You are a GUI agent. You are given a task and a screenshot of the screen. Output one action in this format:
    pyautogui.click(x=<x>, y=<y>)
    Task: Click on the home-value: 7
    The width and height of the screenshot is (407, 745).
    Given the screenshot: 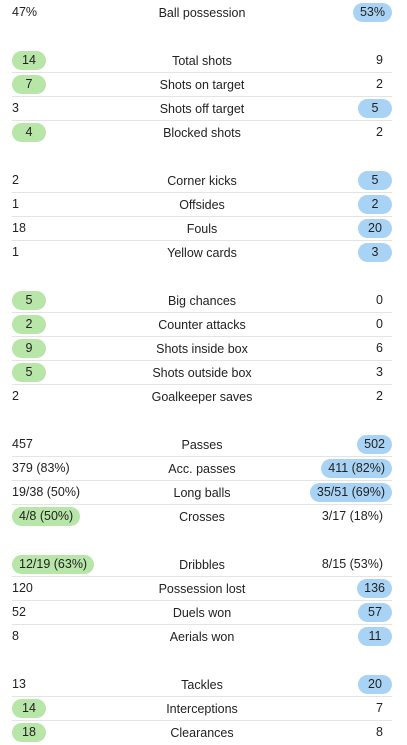 What is the action you would take?
    pyautogui.click(x=29, y=84)
    